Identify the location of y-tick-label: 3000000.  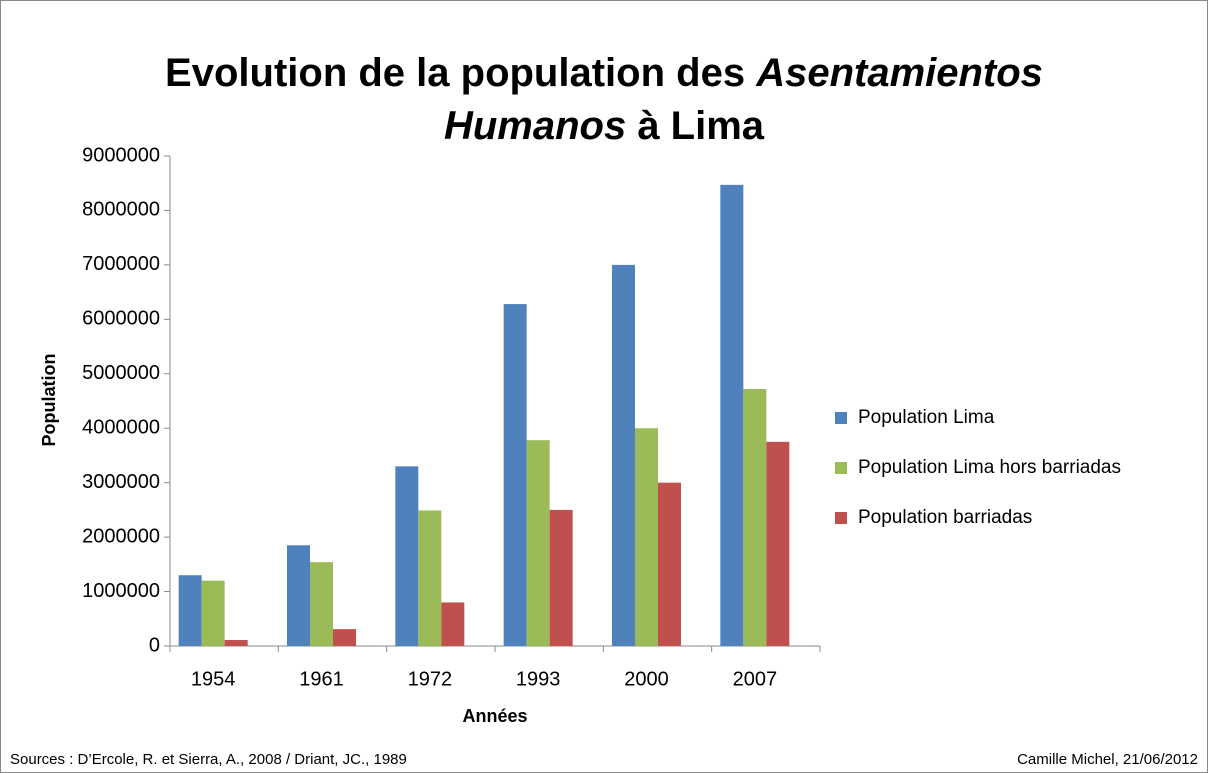
(121, 482).